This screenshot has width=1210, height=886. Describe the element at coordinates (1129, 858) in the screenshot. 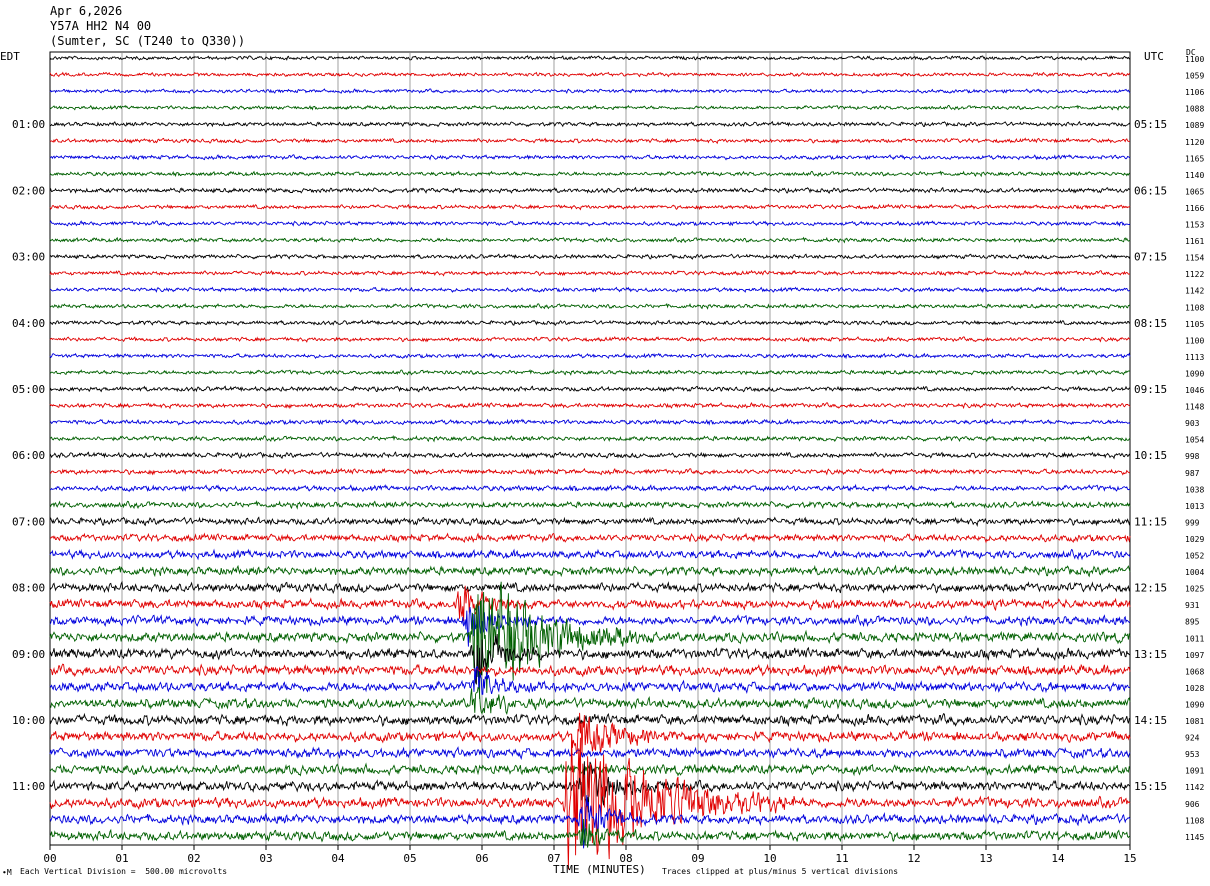

I see `x-tick-label-15: 15` at that location.